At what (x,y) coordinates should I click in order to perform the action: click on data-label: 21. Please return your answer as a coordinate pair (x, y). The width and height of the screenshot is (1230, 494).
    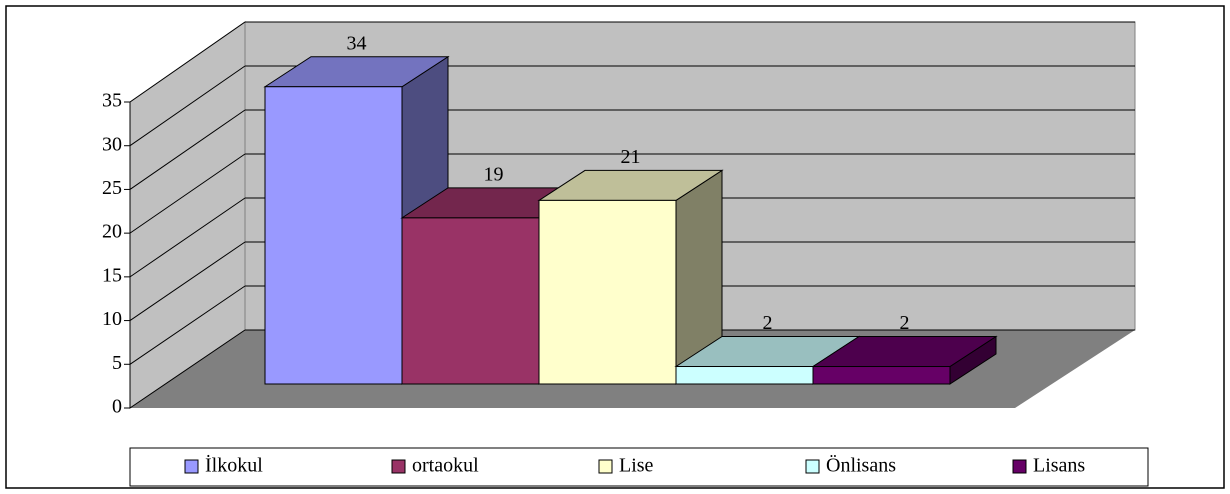
    Looking at the image, I should click on (631, 157).